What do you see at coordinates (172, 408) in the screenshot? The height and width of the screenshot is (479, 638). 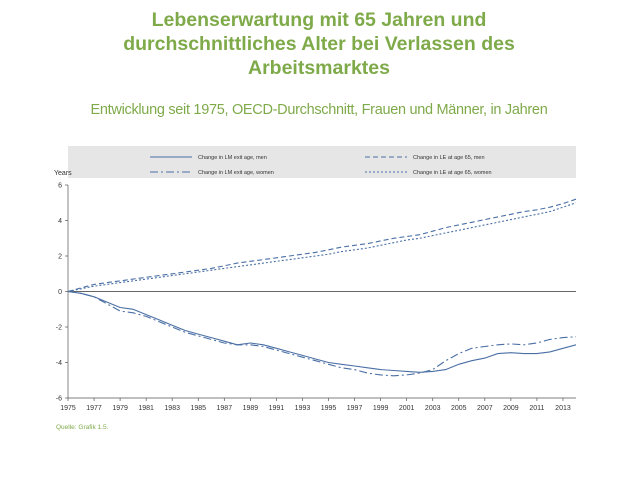 I see `x-tick-label: 1983` at bounding box center [172, 408].